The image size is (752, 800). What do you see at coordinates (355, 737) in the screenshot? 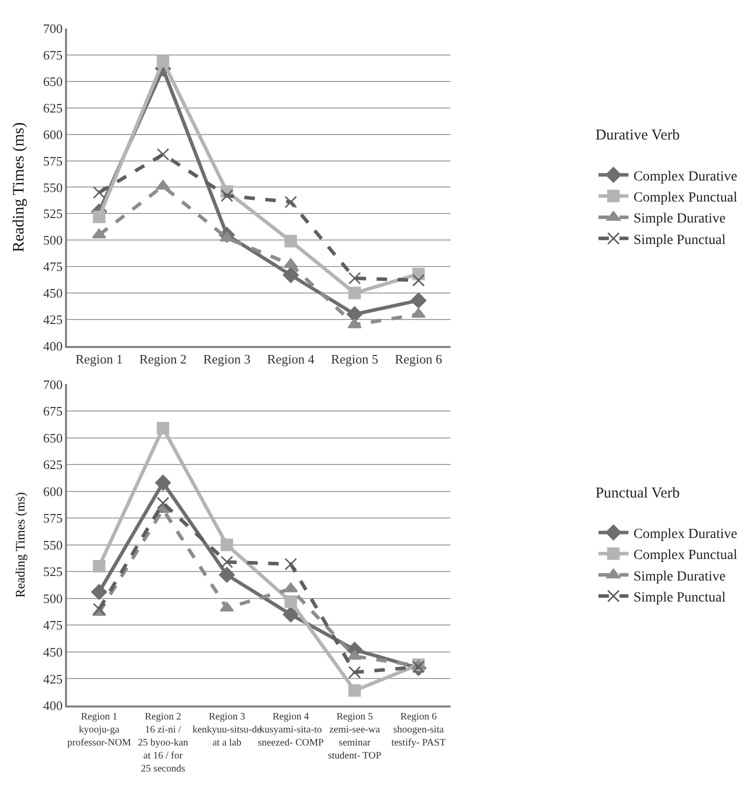
I see `x-tick-label: Region 5 zemi-see-wa seminar student- TOP` at bounding box center [355, 737].